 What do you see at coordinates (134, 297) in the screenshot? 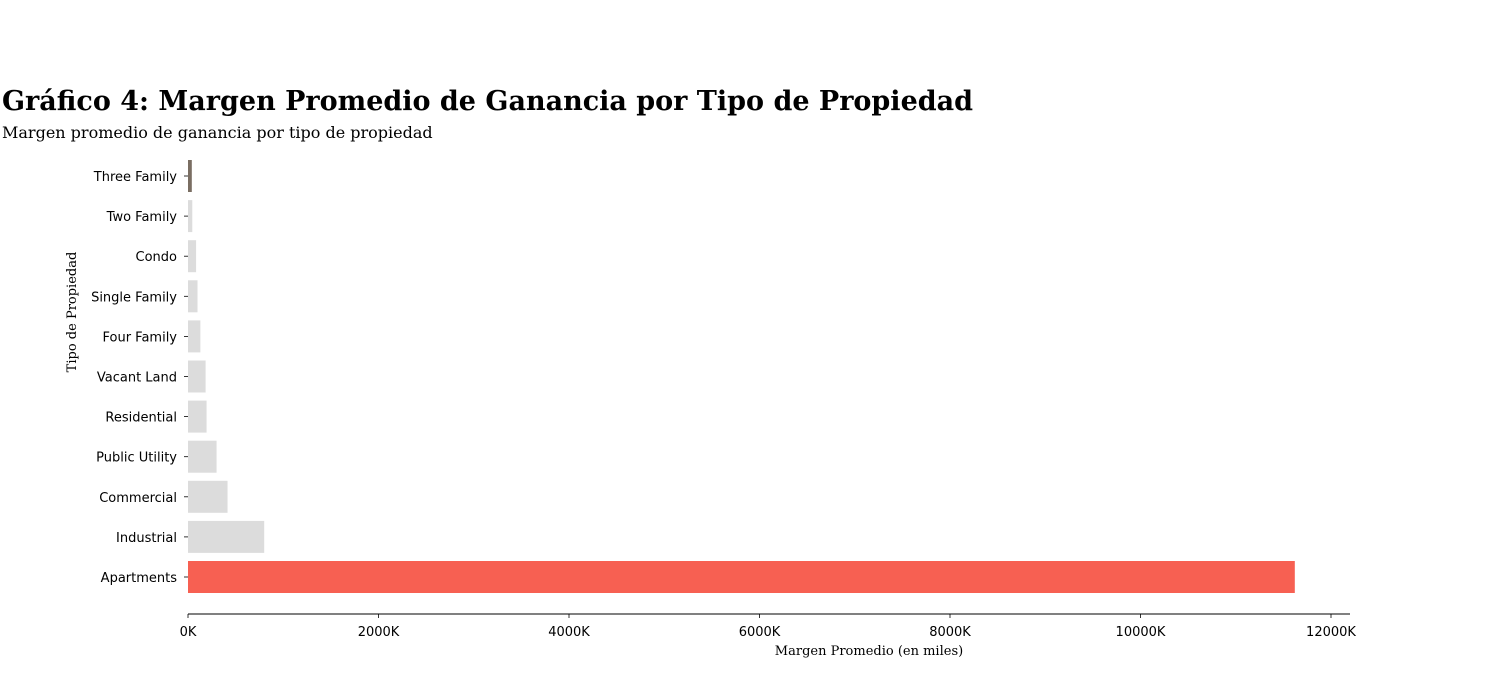
I see `y-tick-label: Single Family` at bounding box center [134, 297].